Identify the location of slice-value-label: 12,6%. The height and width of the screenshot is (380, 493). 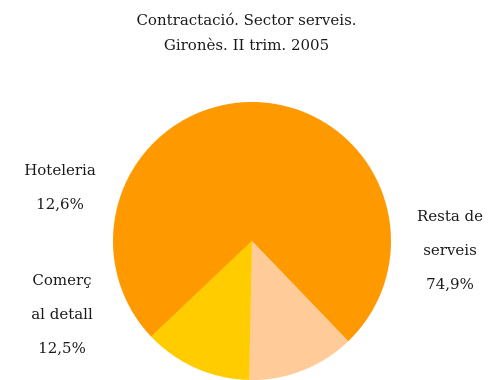
(60, 204).